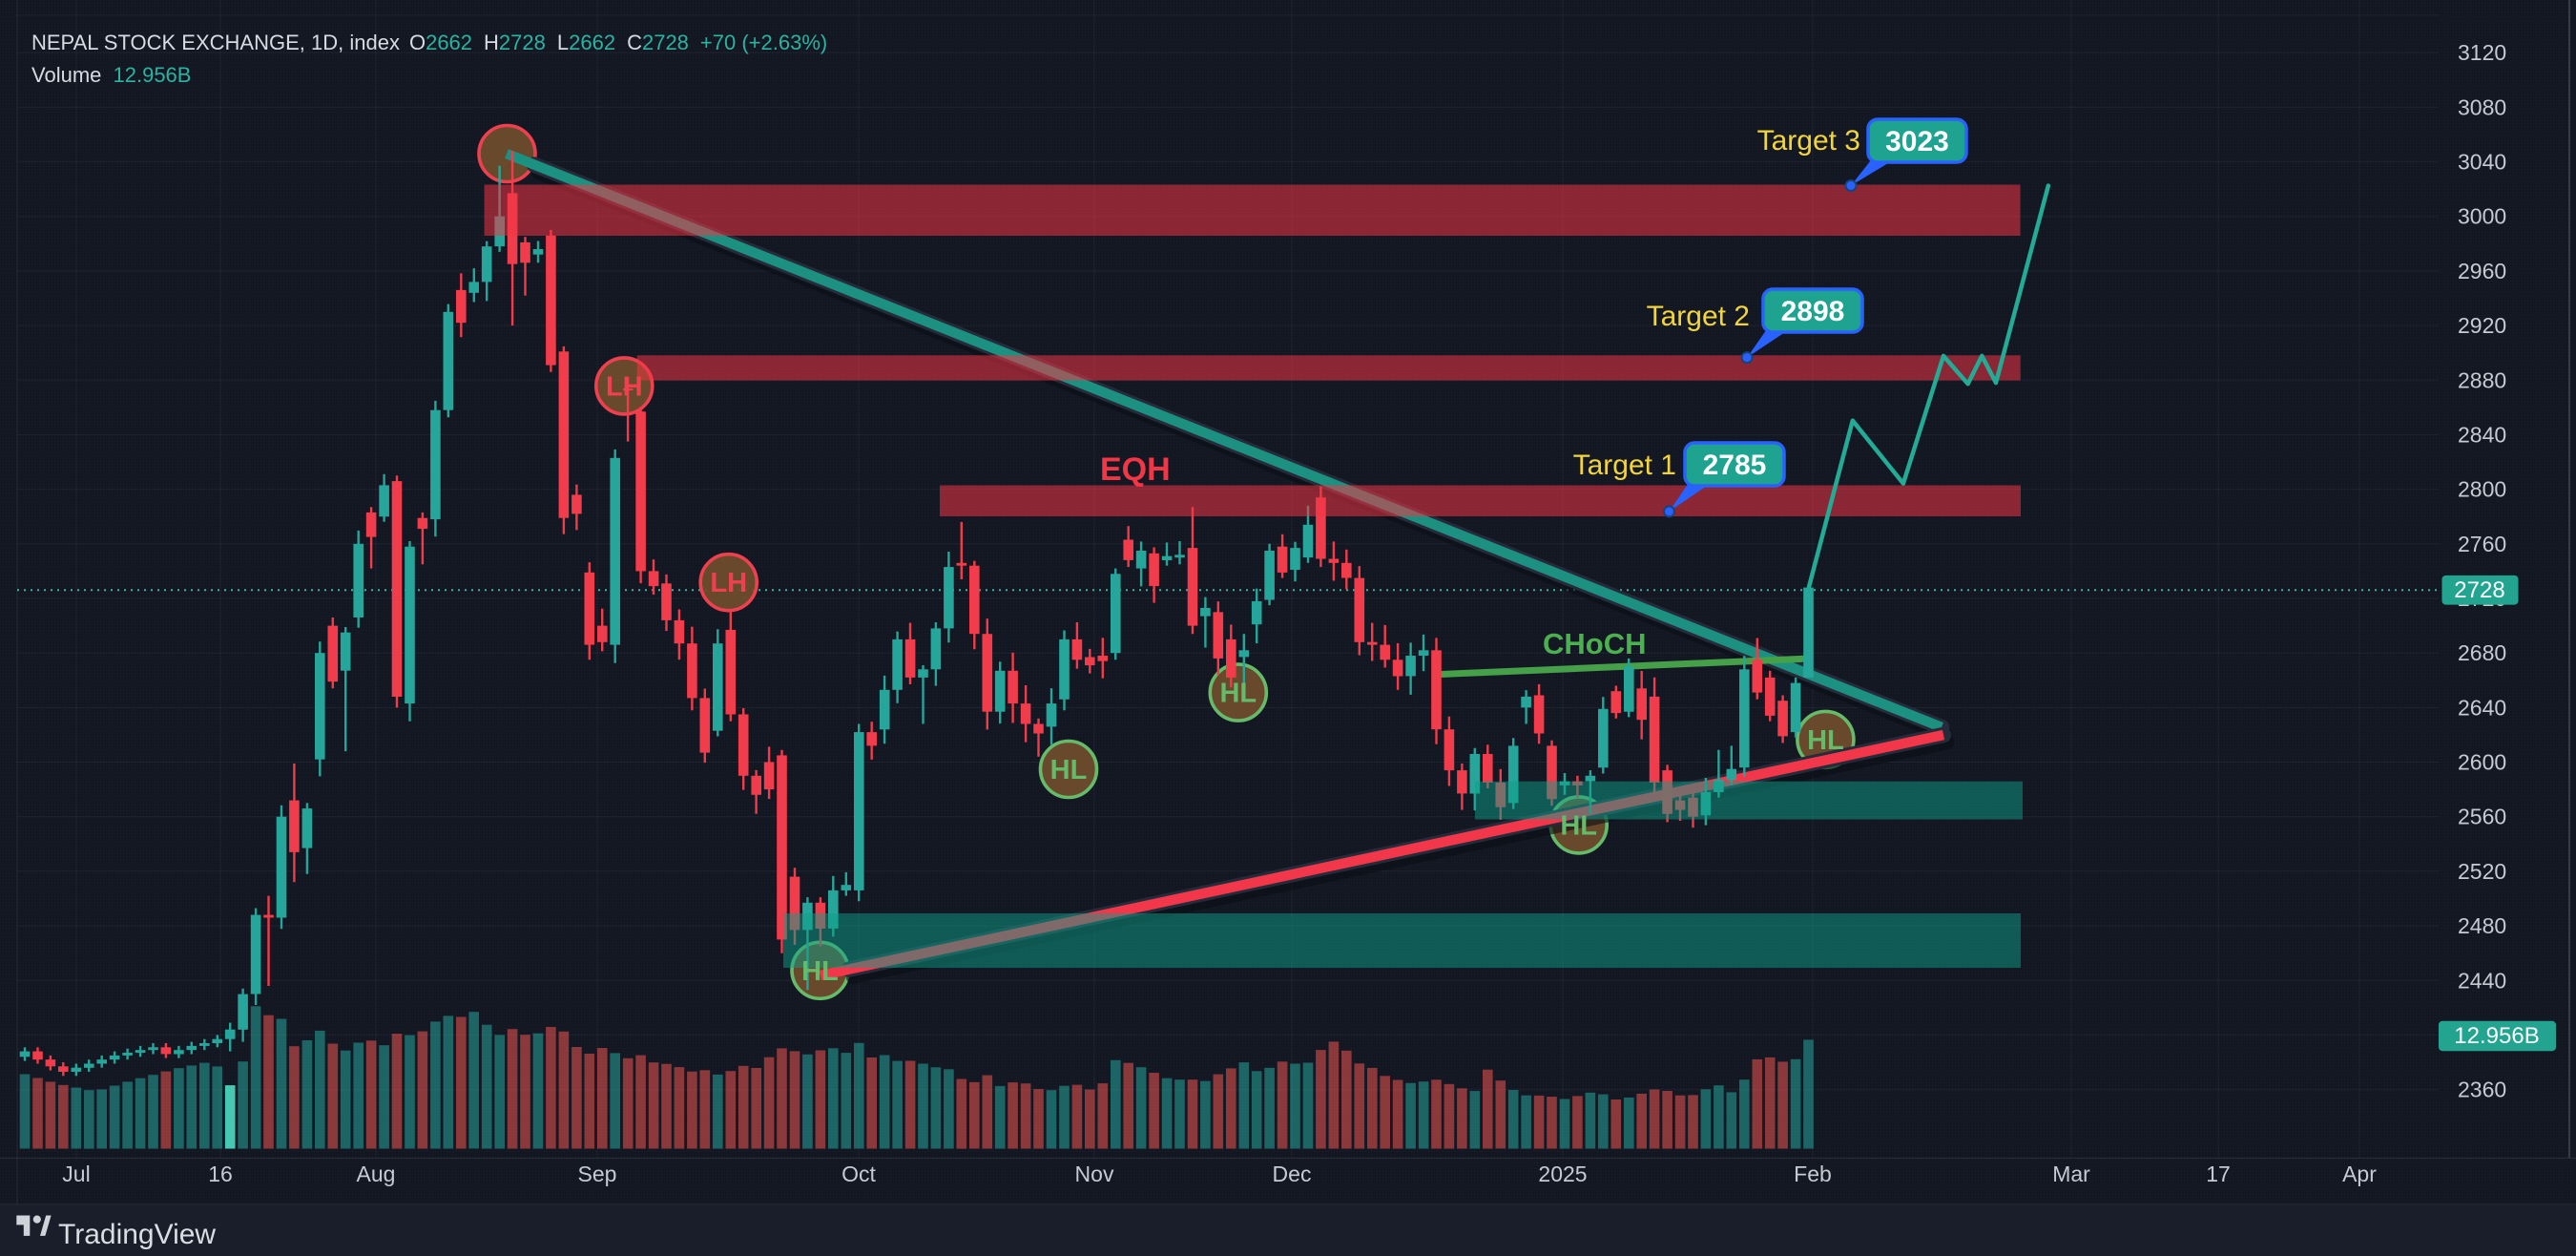 This screenshot has width=2576, height=1256. Describe the element at coordinates (1624, 465) in the screenshot. I see `svg-text: Target 1` at that location.